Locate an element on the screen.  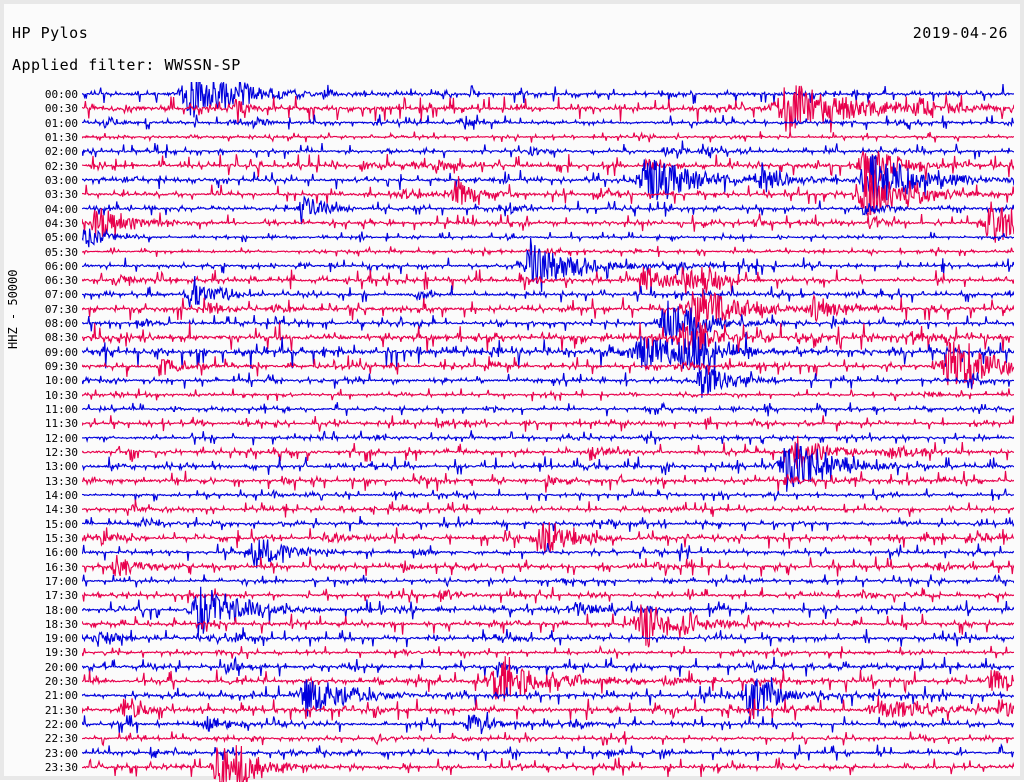
time-tick-1130: 11:30 is located at coordinates (61, 424).